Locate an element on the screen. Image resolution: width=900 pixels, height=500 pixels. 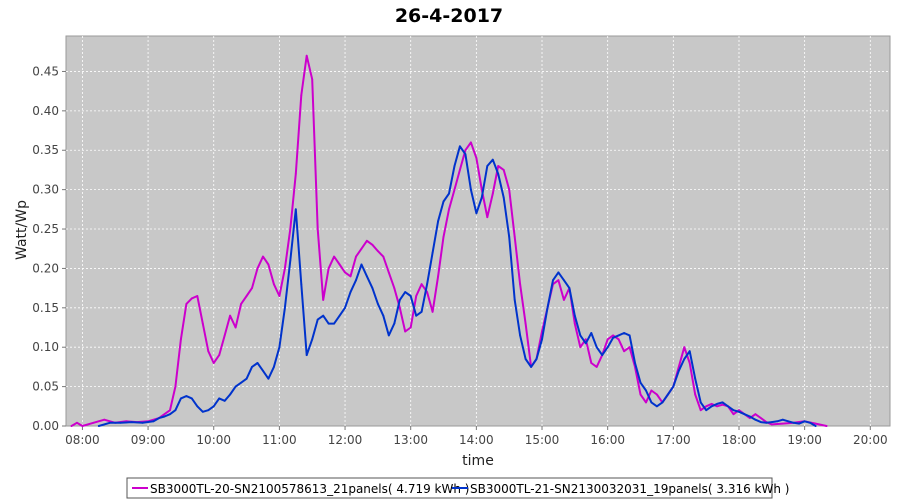
y-tick-label: 0.25 is located at coordinates (45, 229).